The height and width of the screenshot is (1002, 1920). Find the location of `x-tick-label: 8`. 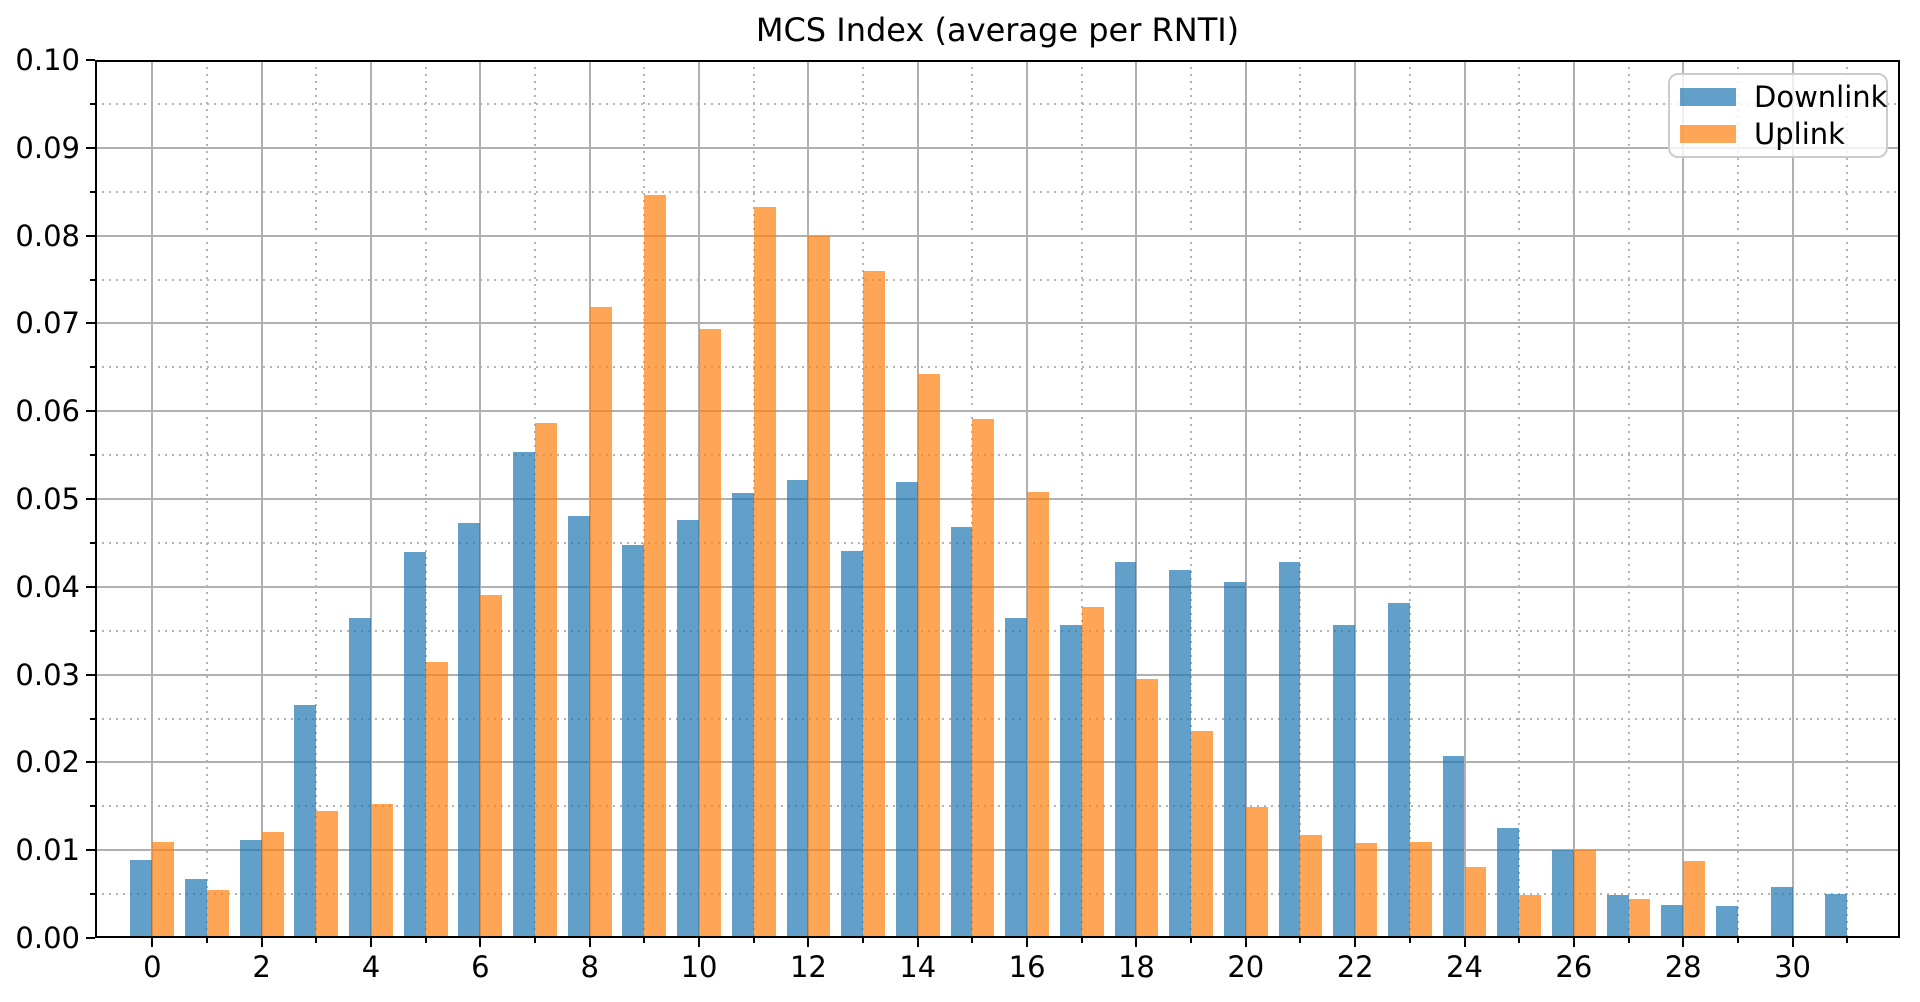

x-tick-label: 8 is located at coordinates (589, 967).